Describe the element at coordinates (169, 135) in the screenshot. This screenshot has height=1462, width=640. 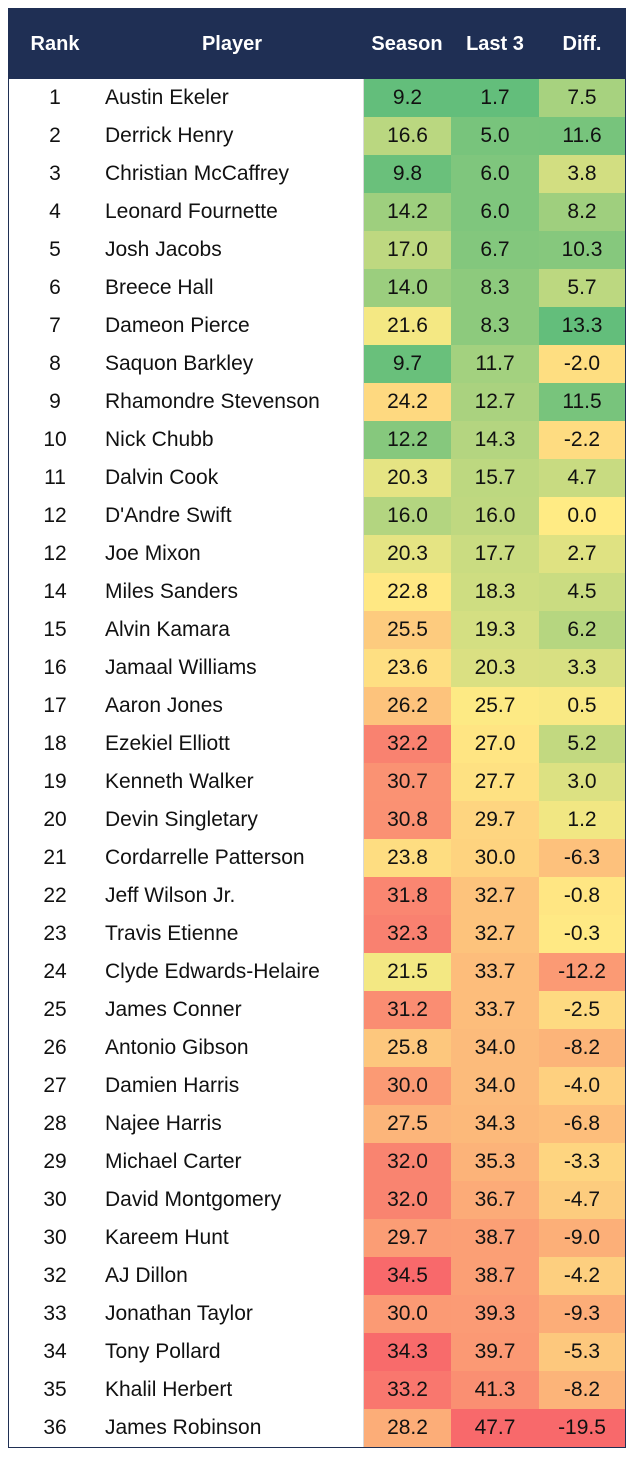
I see `player-cell: Derrick Henry` at that location.